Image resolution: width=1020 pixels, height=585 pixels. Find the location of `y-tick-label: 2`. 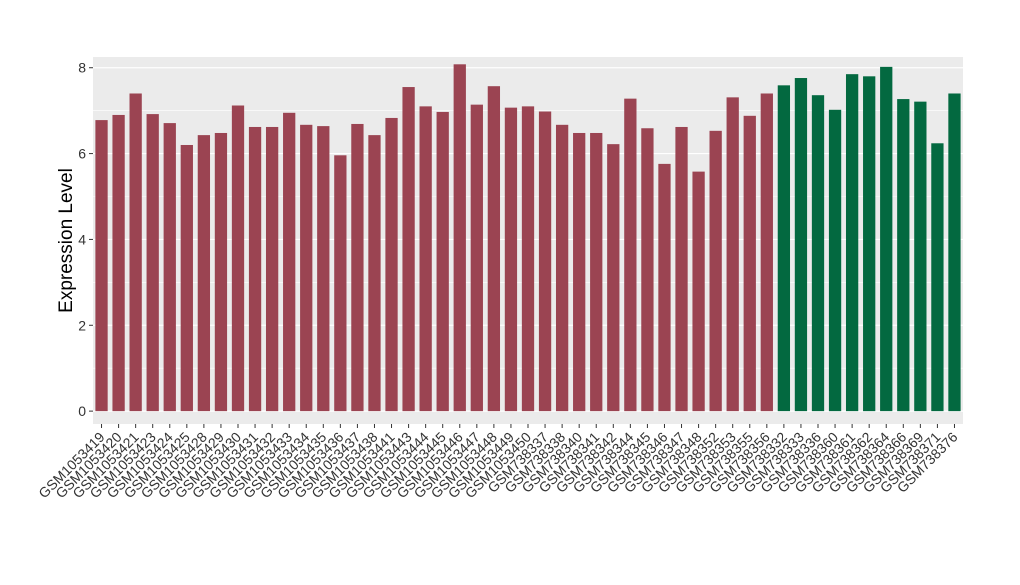

y-tick-label: 2 is located at coordinates (82, 325).